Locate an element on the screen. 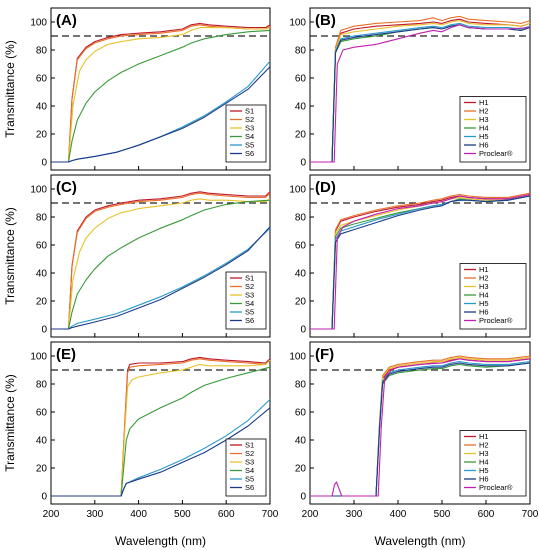 Image resolution: width=539 pixels, height=550 pixels. legend-label: H2 is located at coordinates (484, 111).